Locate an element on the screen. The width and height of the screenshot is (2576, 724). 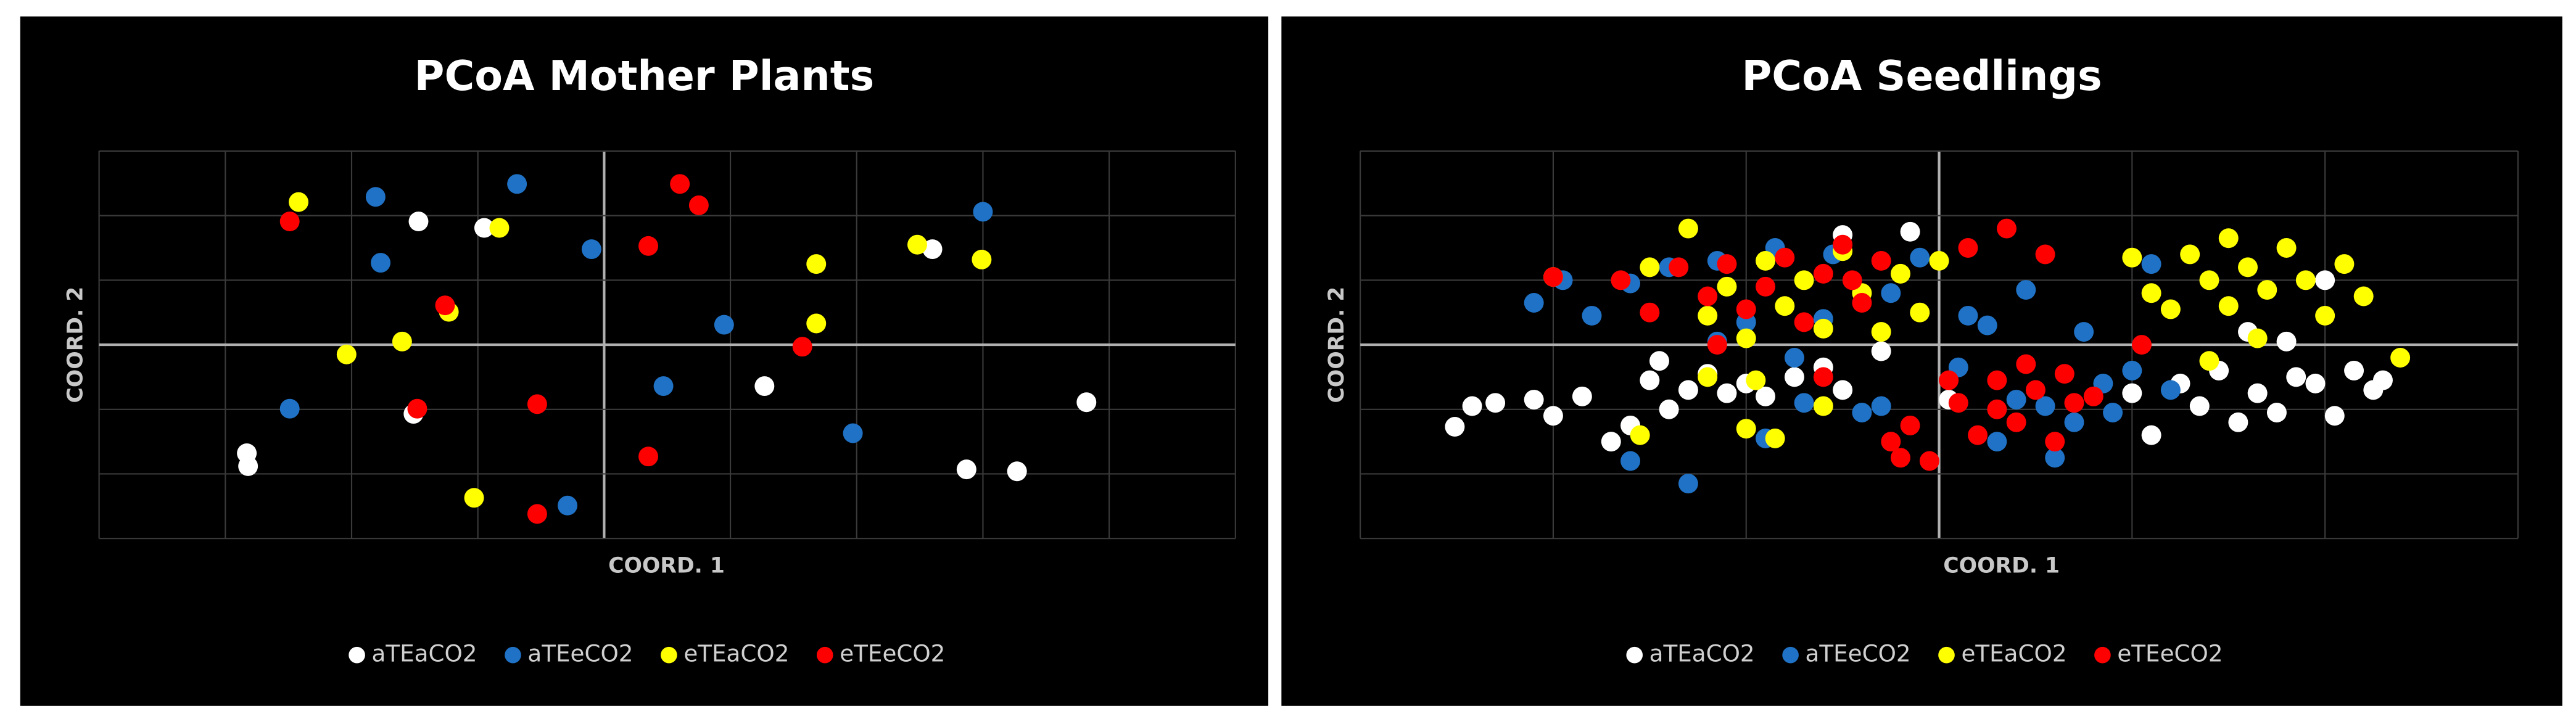
legend-label: eTEeCO2 is located at coordinates (2170, 653).